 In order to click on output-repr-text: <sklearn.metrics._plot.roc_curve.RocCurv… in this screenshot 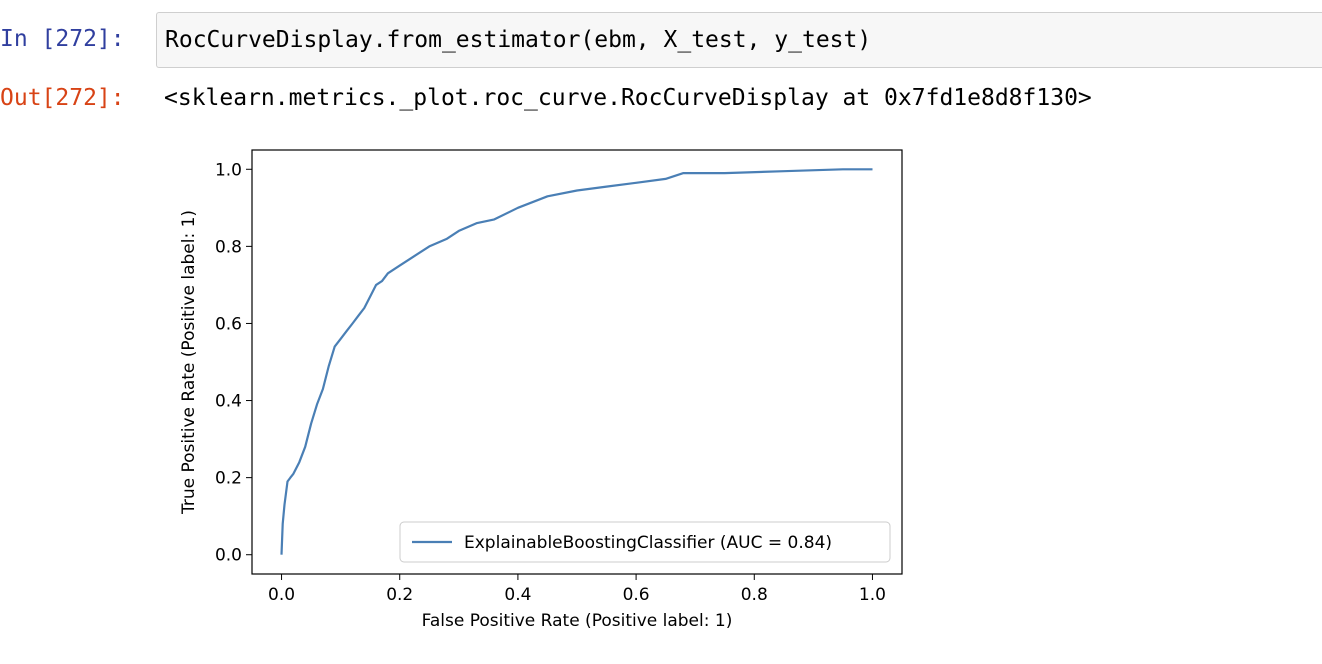, I will do `click(628, 98)`.